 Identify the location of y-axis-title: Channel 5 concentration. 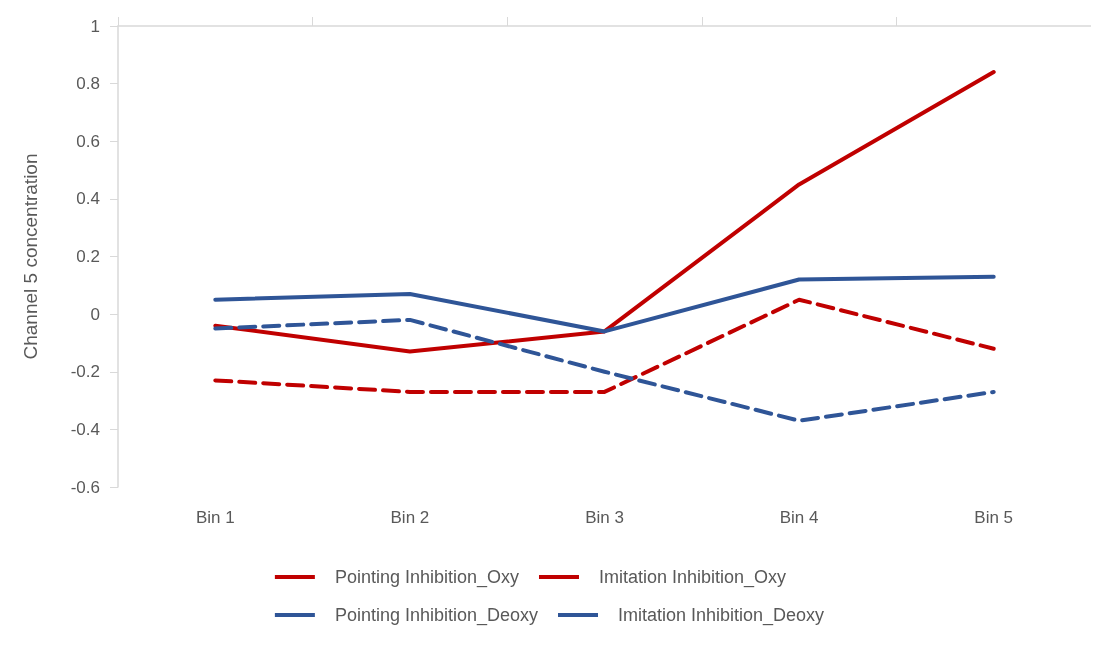
(30, 256).